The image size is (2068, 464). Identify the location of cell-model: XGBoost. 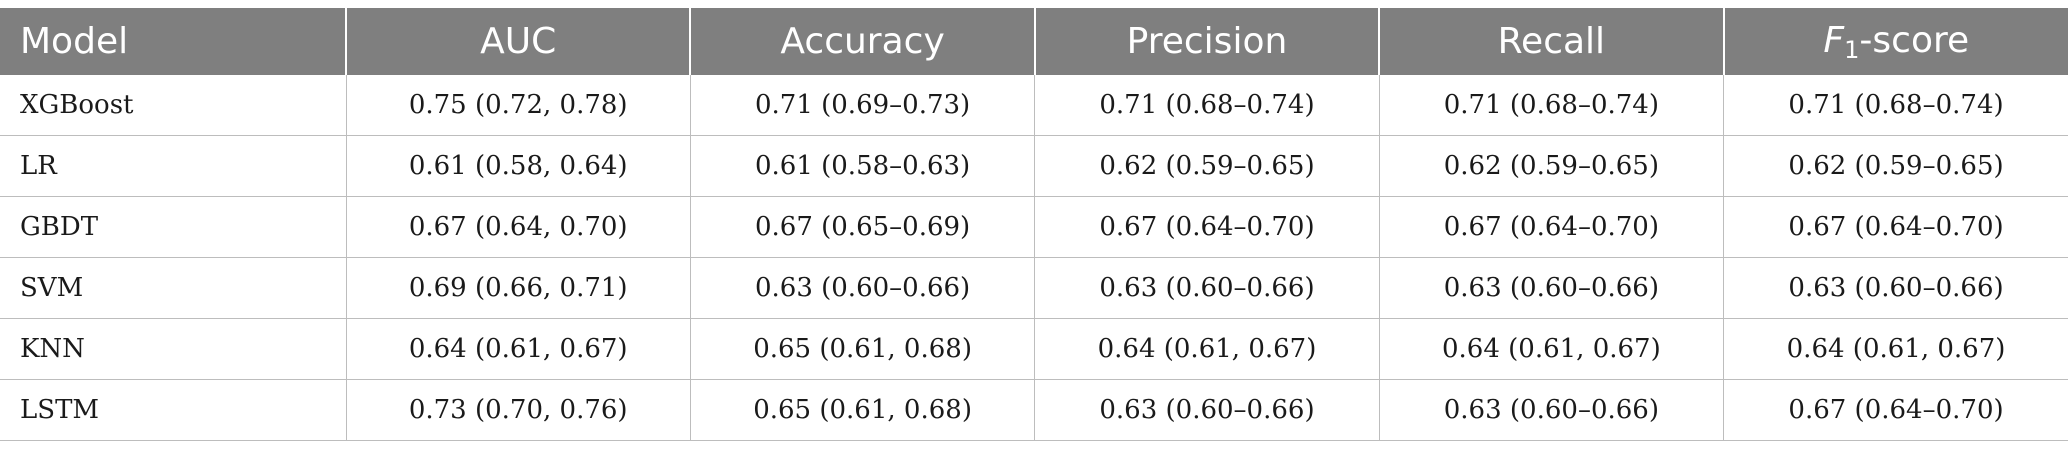
(173, 105).